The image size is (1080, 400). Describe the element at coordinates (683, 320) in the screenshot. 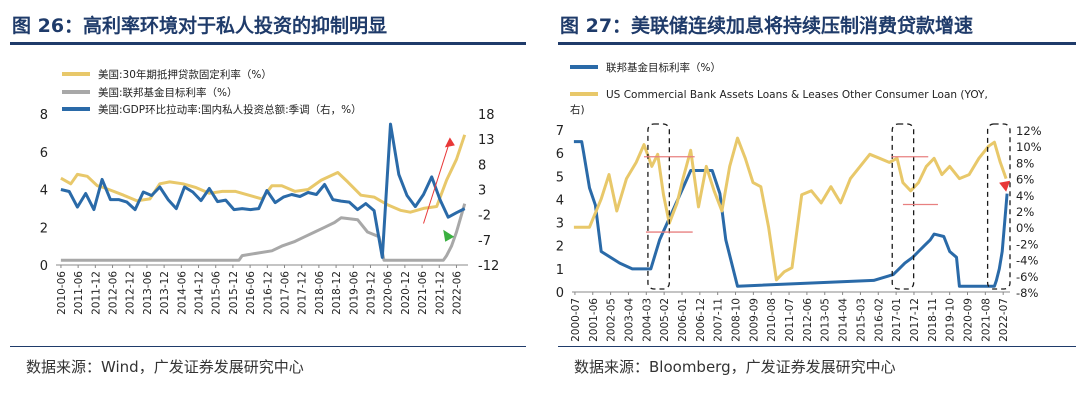

I see `x-tick-label: 2006-01` at that location.